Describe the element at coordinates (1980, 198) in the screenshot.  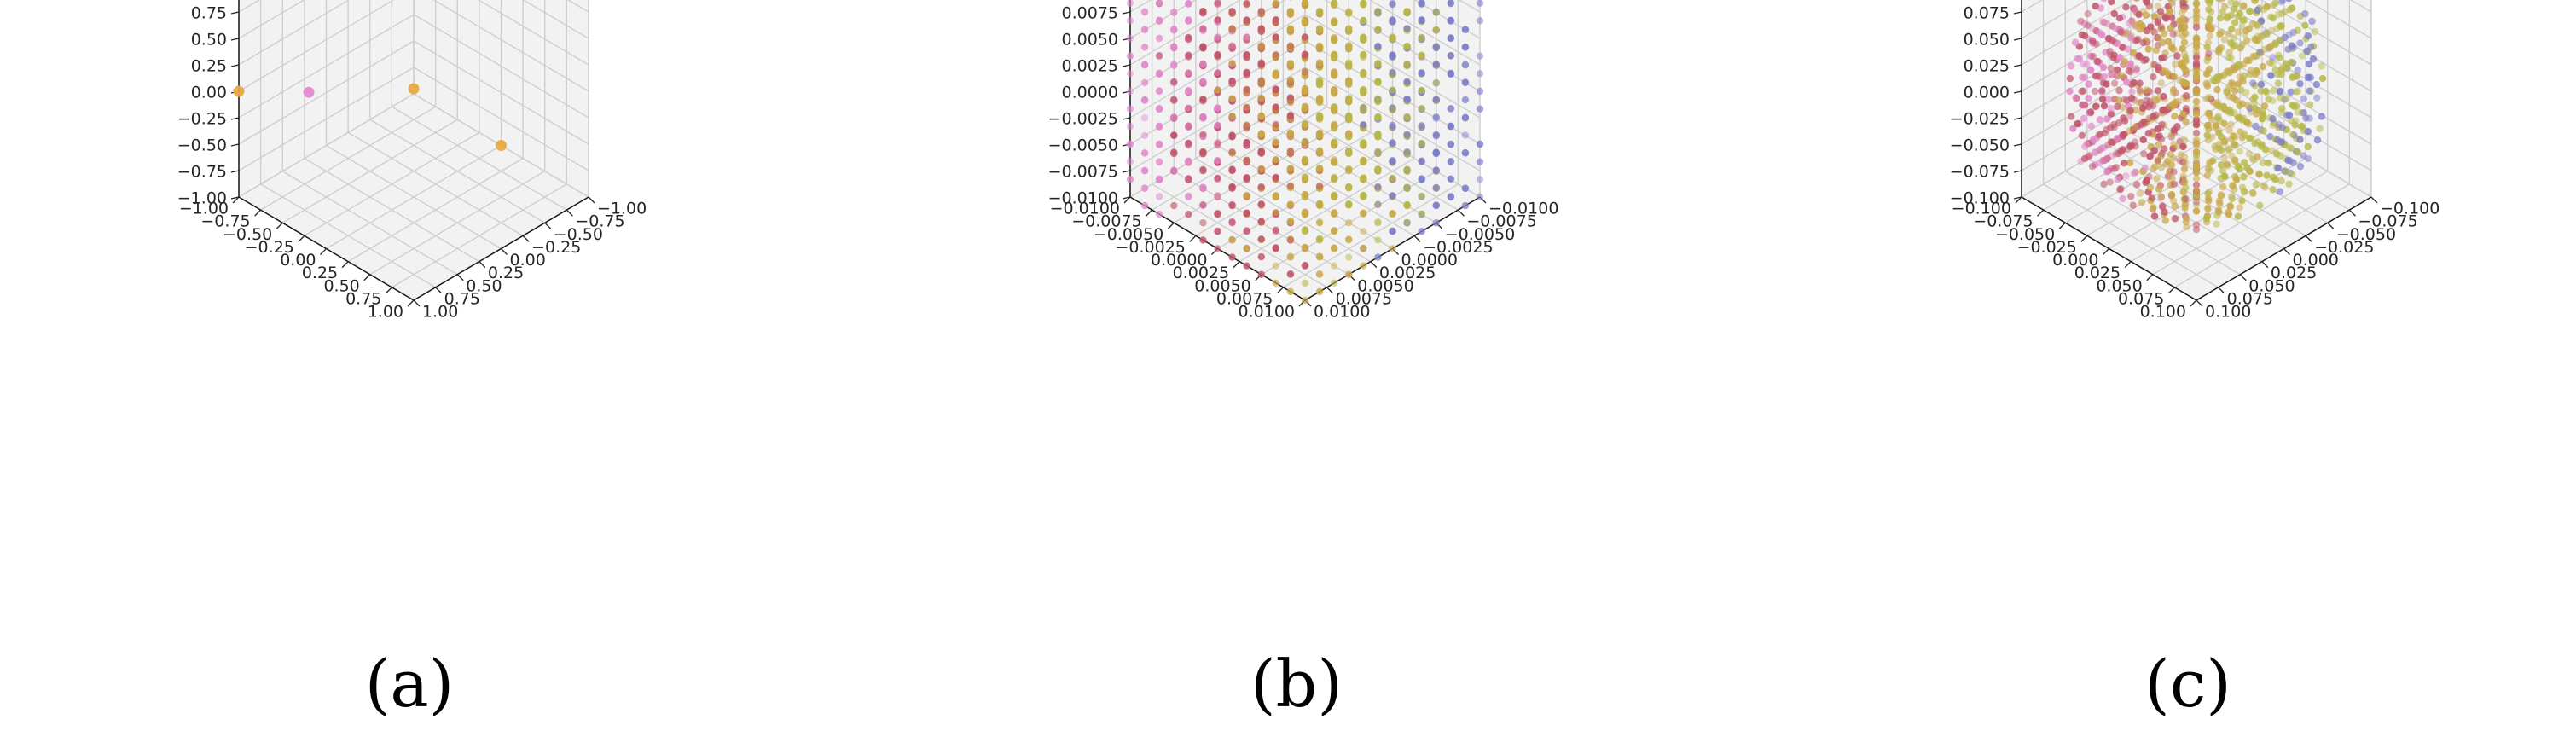
I see `z-tick-label: −0.100` at that location.